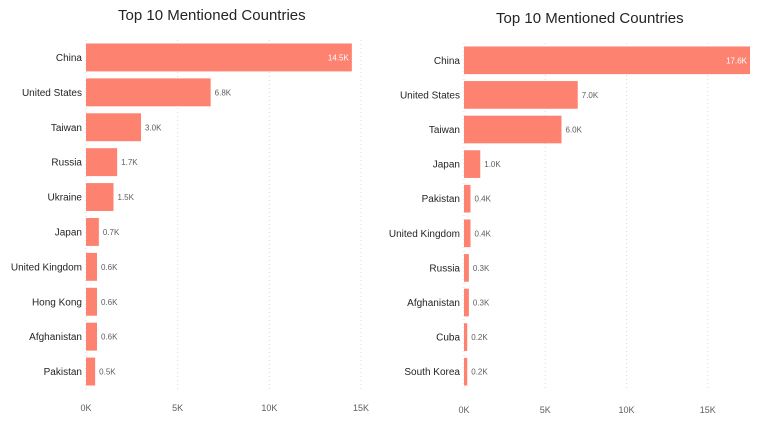 The image size is (768, 421). I want to click on data-label: 1.0K, so click(492, 164).